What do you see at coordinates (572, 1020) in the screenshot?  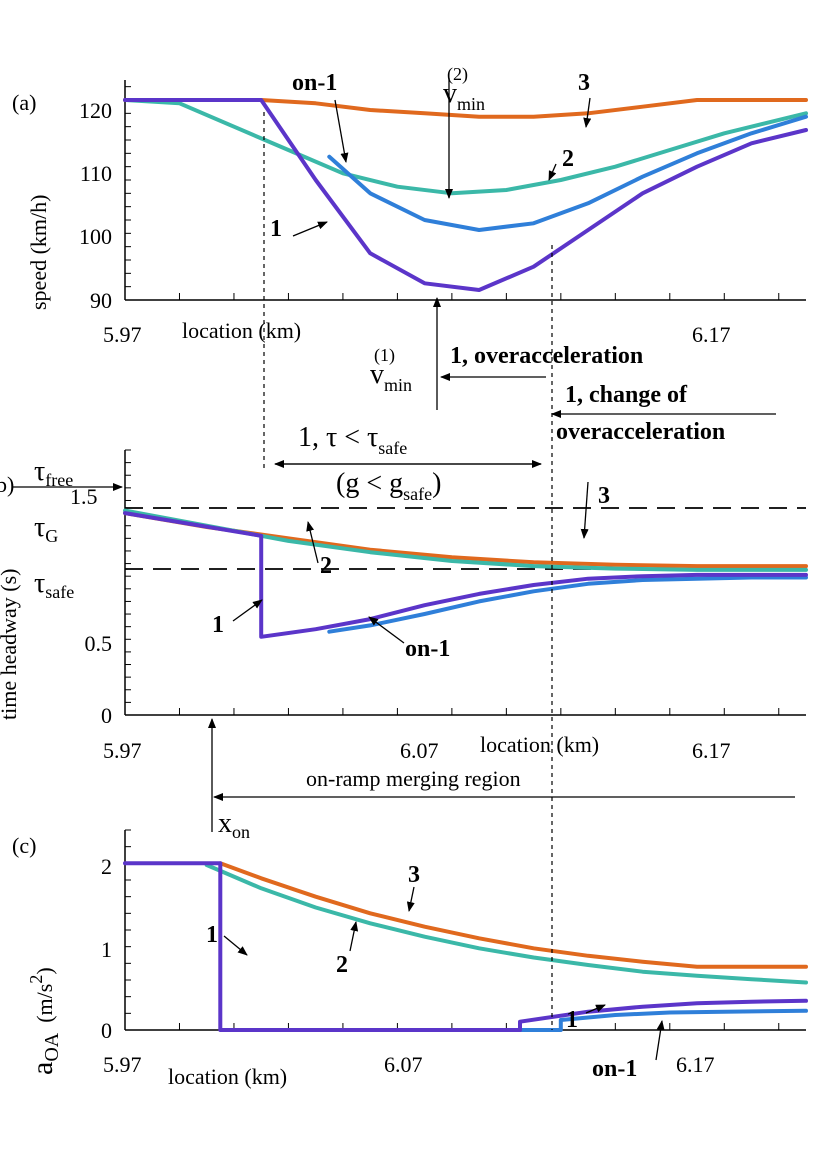 I see `label-1-c2: 1` at bounding box center [572, 1020].